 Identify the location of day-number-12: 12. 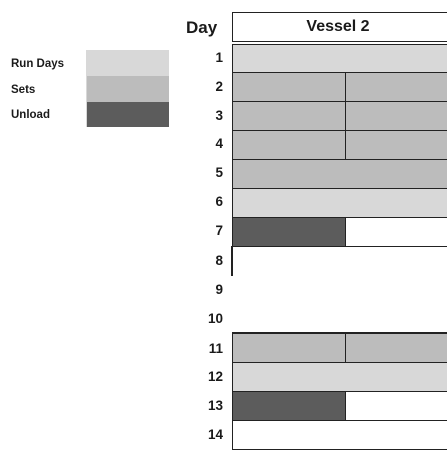
(215, 376).